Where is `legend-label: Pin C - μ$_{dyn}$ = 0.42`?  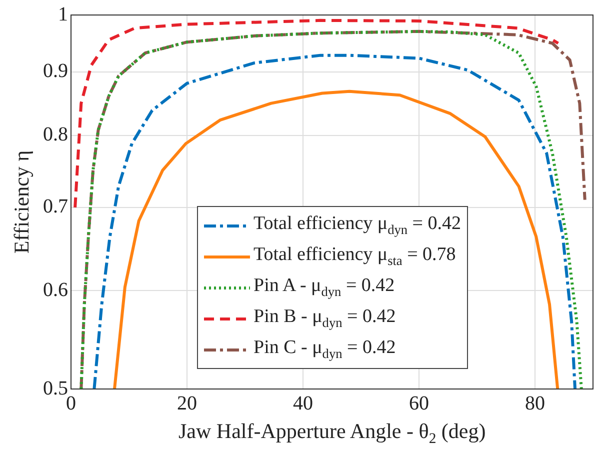 legend-label: Pin C - μ$_{dyn}$ = 0.42 is located at coordinates (325, 349).